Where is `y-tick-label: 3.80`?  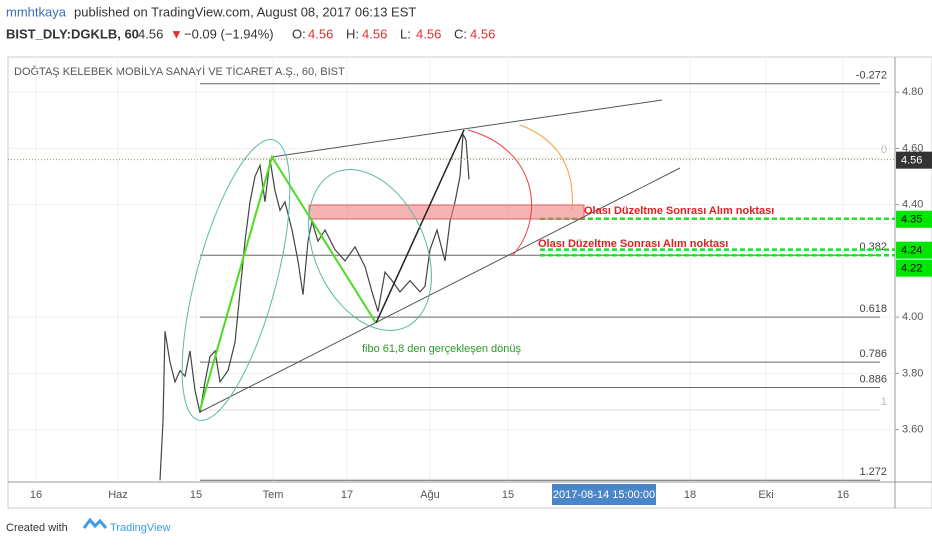 y-tick-label: 3.80 is located at coordinates (912, 373).